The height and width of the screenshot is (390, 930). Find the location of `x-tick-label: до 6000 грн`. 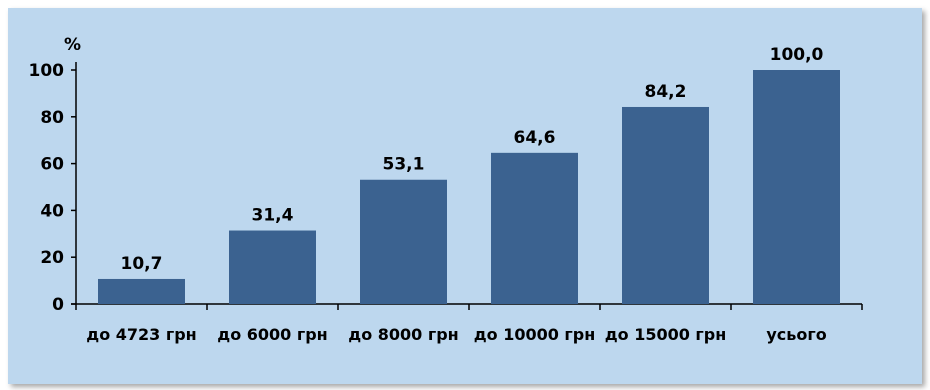

x-tick-label: до 6000 грн is located at coordinates (272, 334).